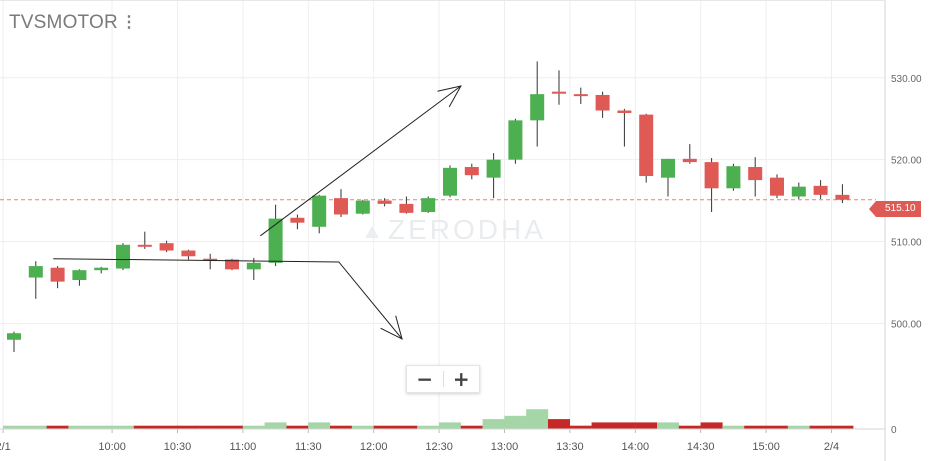 This screenshot has width=935, height=461. What do you see at coordinates (391, 327) in the screenshot?
I see `arrow-down-right-head` at bounding box center [391, 327].